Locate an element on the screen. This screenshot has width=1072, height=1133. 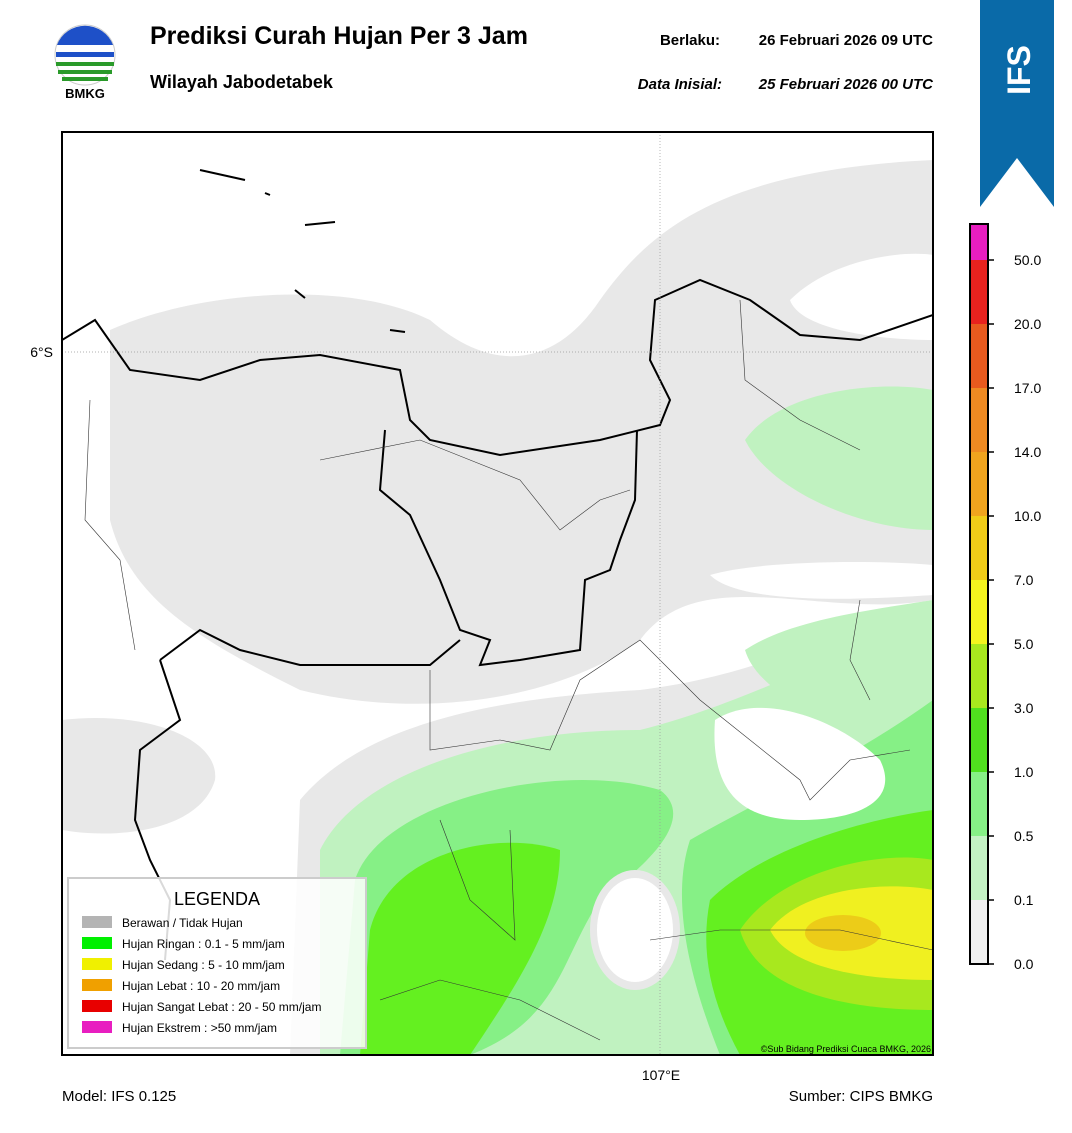
footer-source: Sumber: CIPS BMKG is located at coordinates (861, 1096).